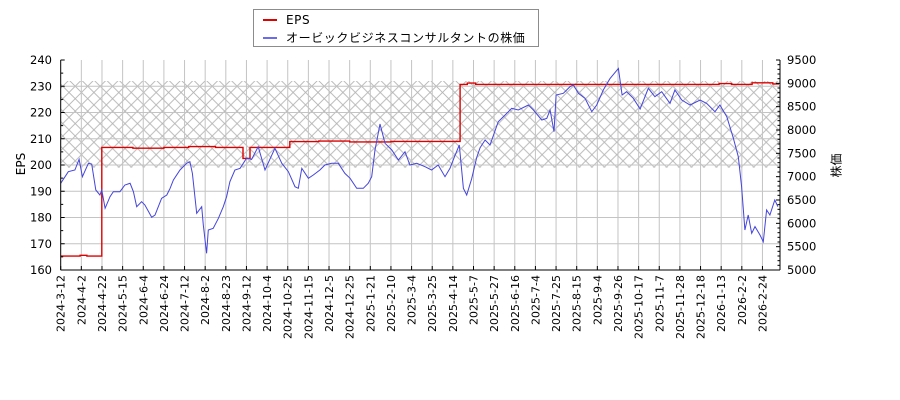 Image resolution: width=900 pixels, height=400 pixels. What do you see at coordinates (701, 307) in the screenshot?
I see `x-axis-tick-label: 2025-12-18` at bounding box center [701, 307].